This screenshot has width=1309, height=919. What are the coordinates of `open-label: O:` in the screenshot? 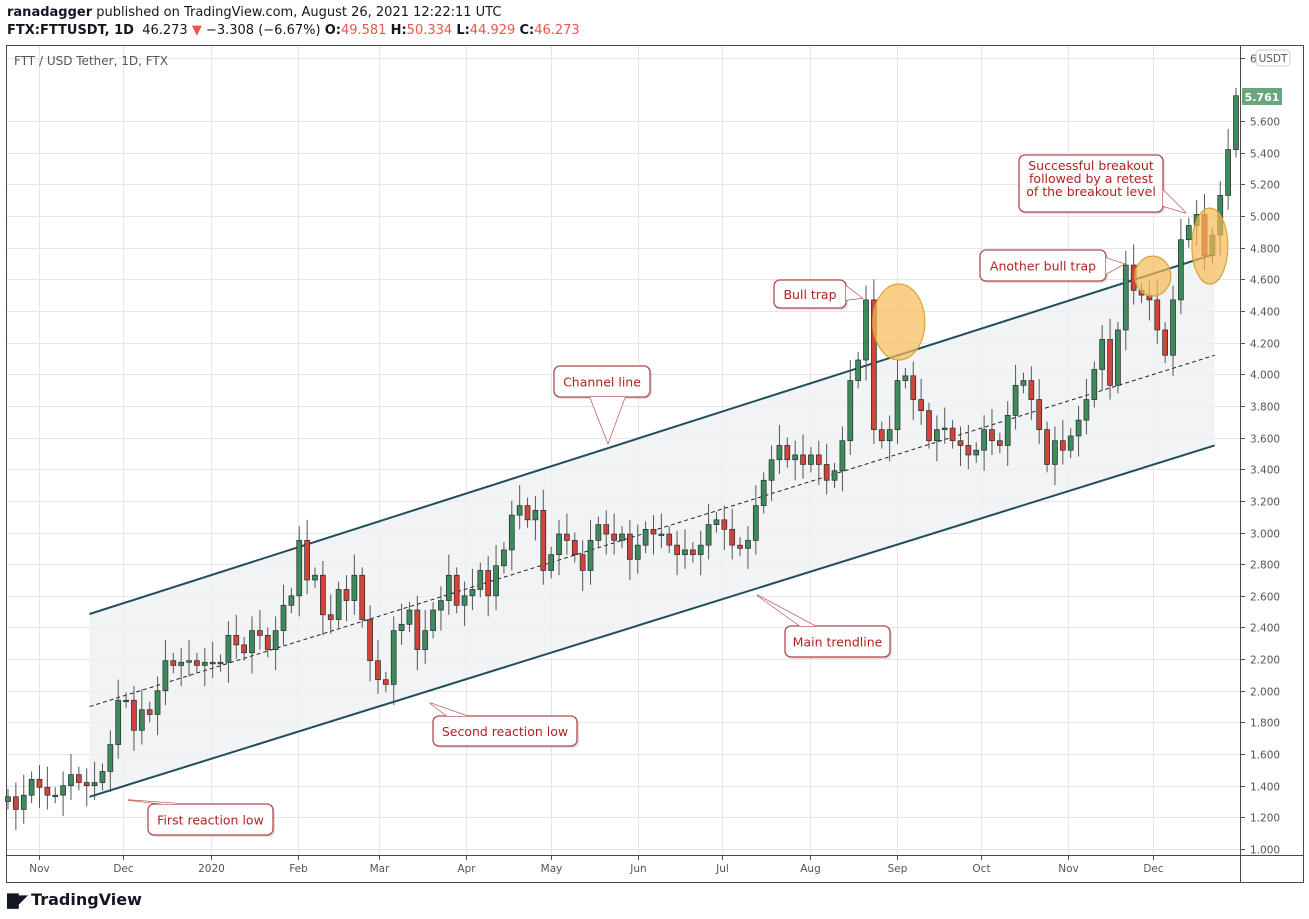 It's located at (332, 30).